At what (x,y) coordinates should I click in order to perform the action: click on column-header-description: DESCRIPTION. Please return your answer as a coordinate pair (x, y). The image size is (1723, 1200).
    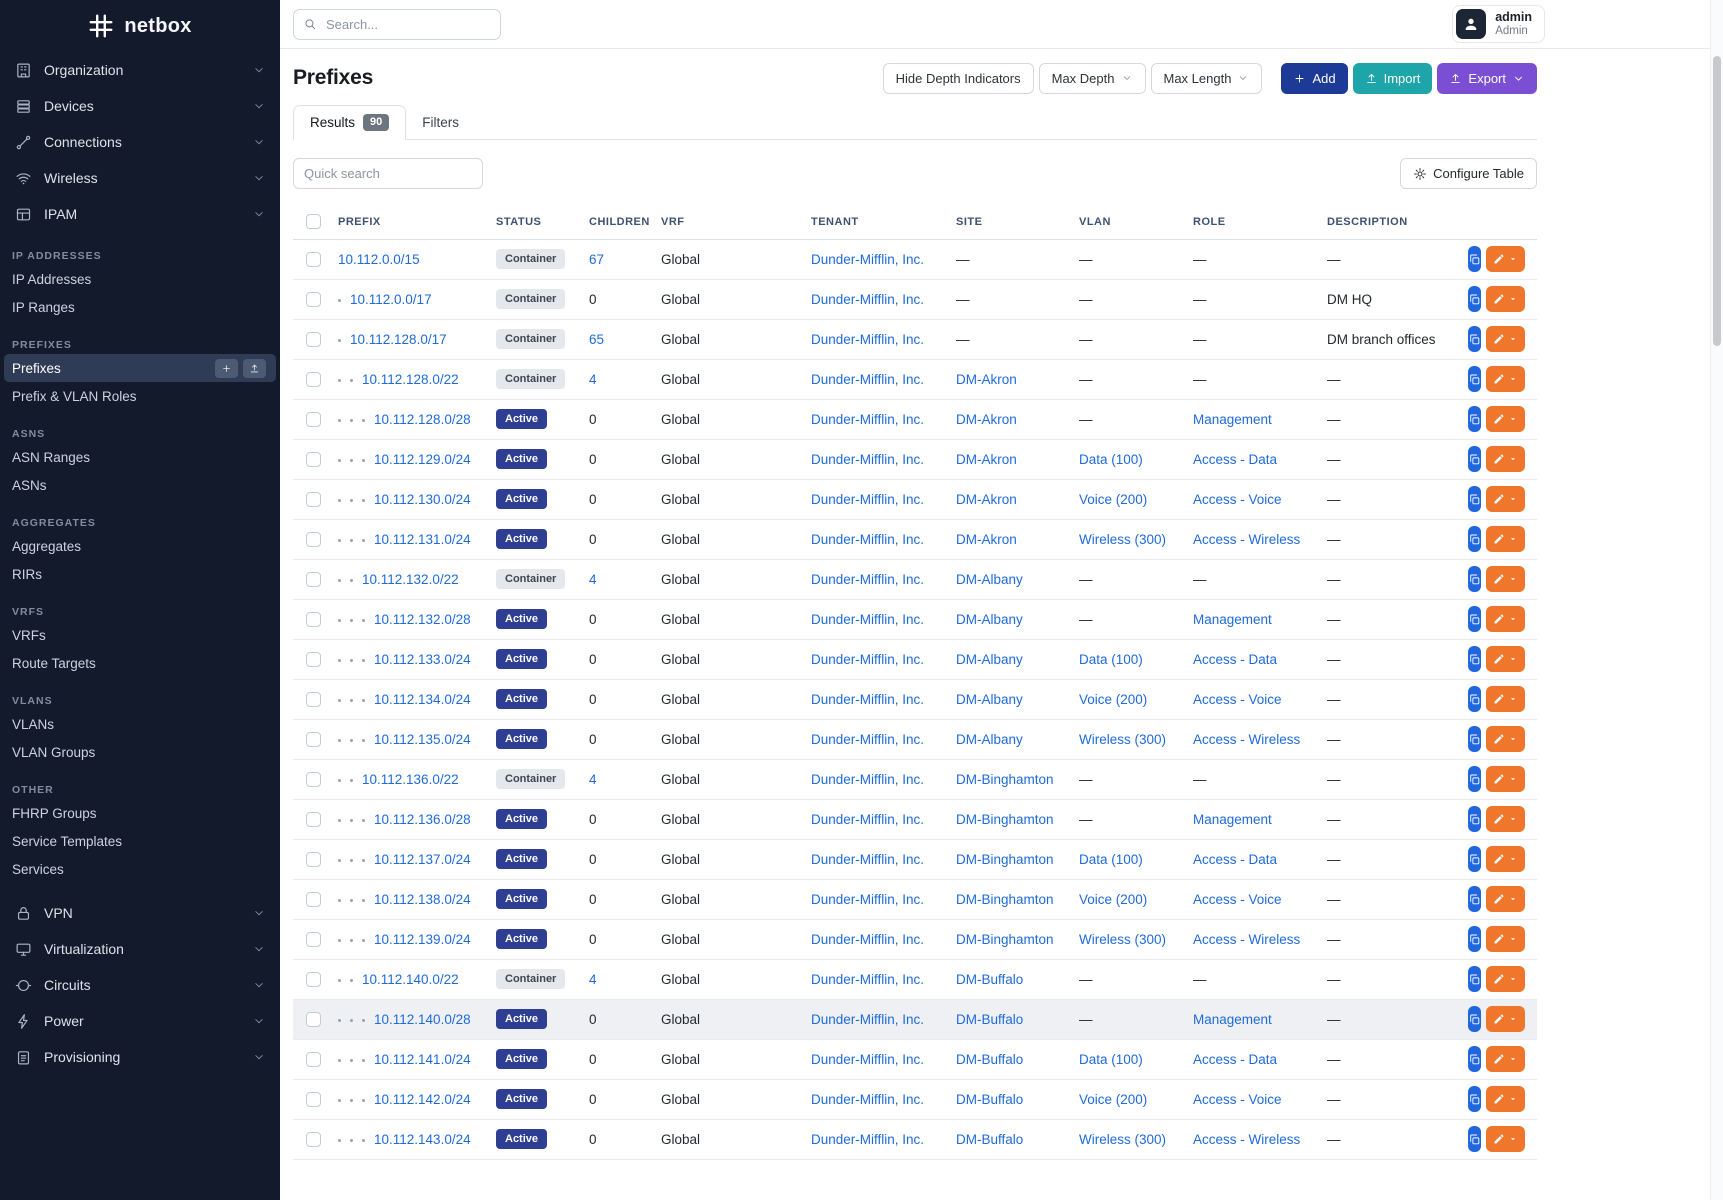
    Looking at the image, I should click on (1390, 222).